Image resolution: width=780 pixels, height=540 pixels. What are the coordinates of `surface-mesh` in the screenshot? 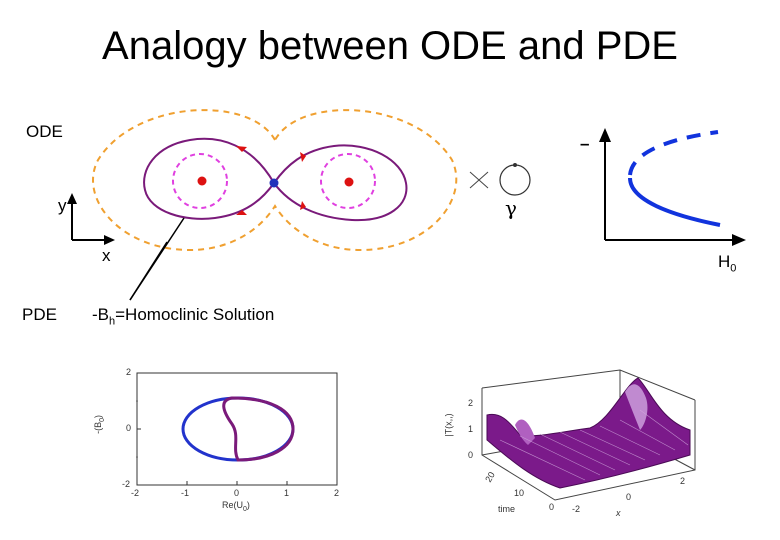 It's located at (588, 433).